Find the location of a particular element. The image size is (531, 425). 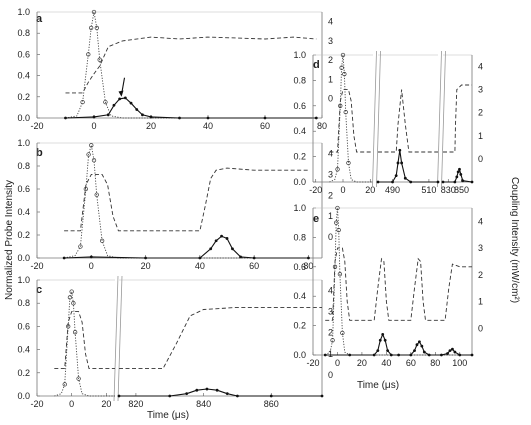

panel-letter: b is located at coordinates (39, 153).